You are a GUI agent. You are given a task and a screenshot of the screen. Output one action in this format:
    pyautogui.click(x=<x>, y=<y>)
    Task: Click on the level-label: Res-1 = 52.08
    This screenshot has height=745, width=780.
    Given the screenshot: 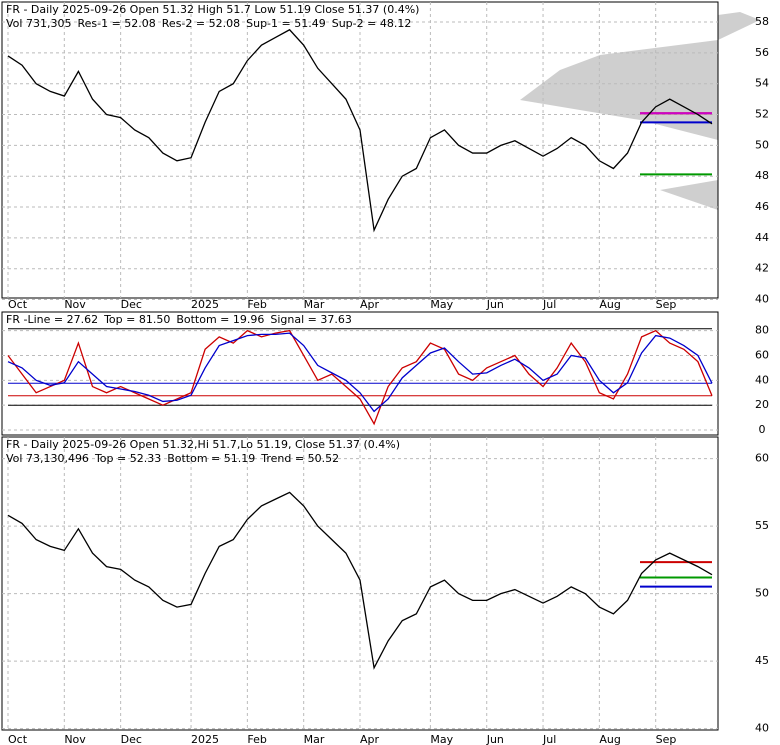 What is the action you would take?
    pyautogui.click(x=116, y=23)
    